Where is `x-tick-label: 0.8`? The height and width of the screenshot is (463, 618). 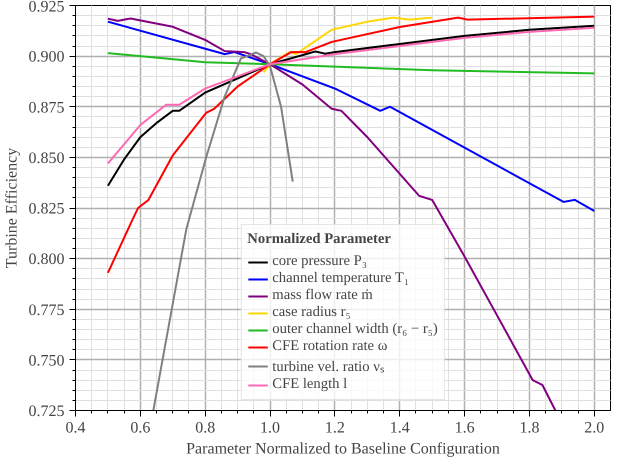
x-tick-label: 0.8 is located at coordinates (205, 428).